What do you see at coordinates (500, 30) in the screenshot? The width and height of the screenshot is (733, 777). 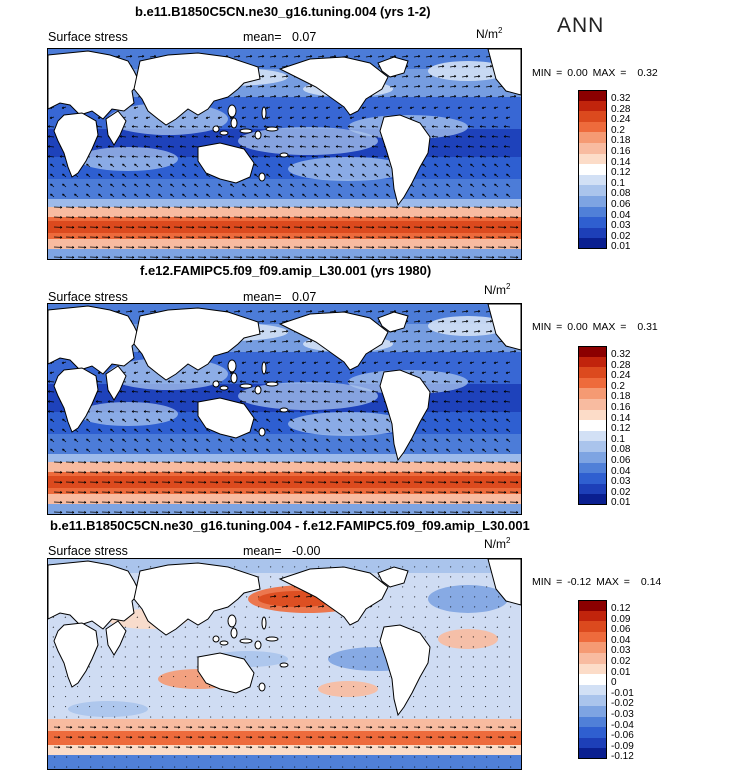 I see `panel-1-unit-exp: 2` at bounding box center [500, 30].